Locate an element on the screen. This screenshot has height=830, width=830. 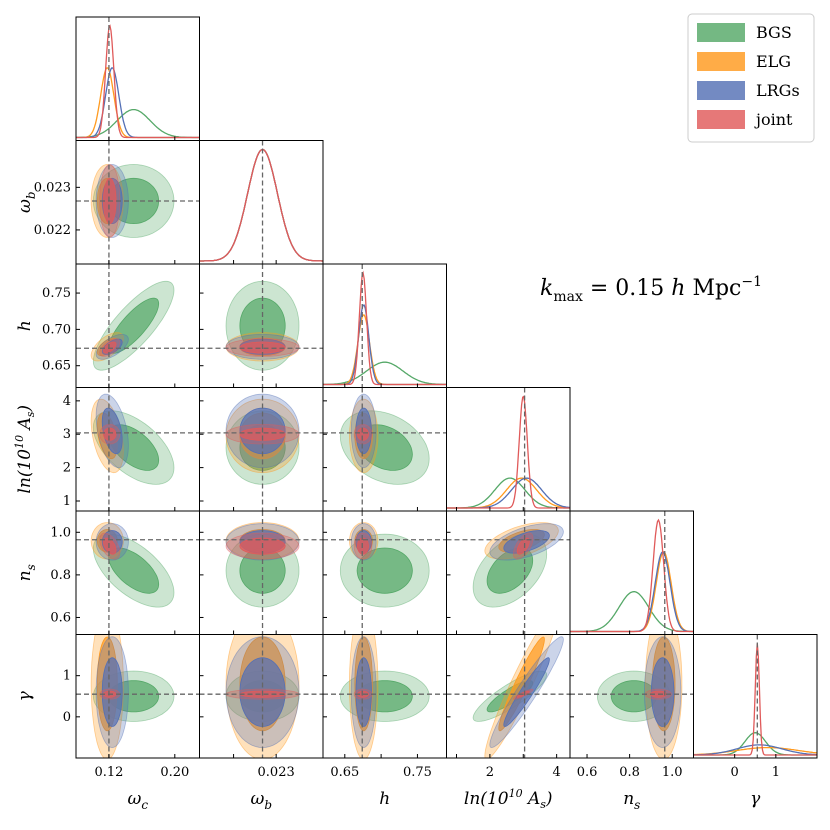
panel-n_s-omega_c is located at coordinates (138, 573).